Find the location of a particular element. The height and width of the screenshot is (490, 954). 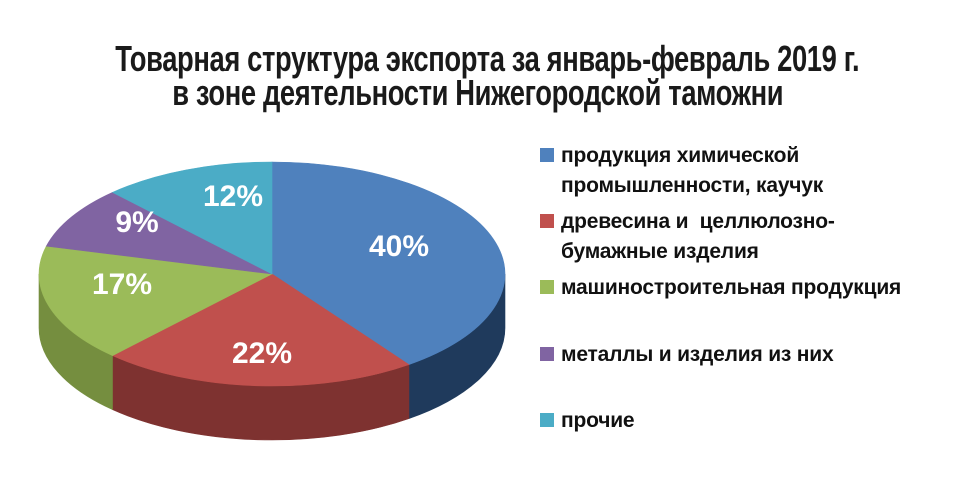

pie-data-label: 17% is located at coordinates (122, 284).